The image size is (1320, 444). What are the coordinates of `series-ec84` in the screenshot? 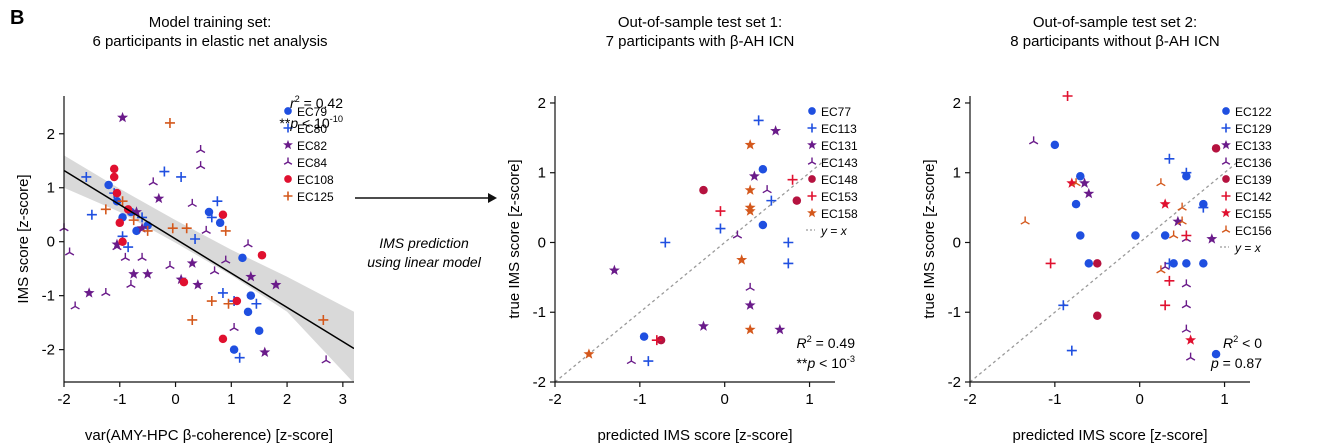 It's located at (195, 254).